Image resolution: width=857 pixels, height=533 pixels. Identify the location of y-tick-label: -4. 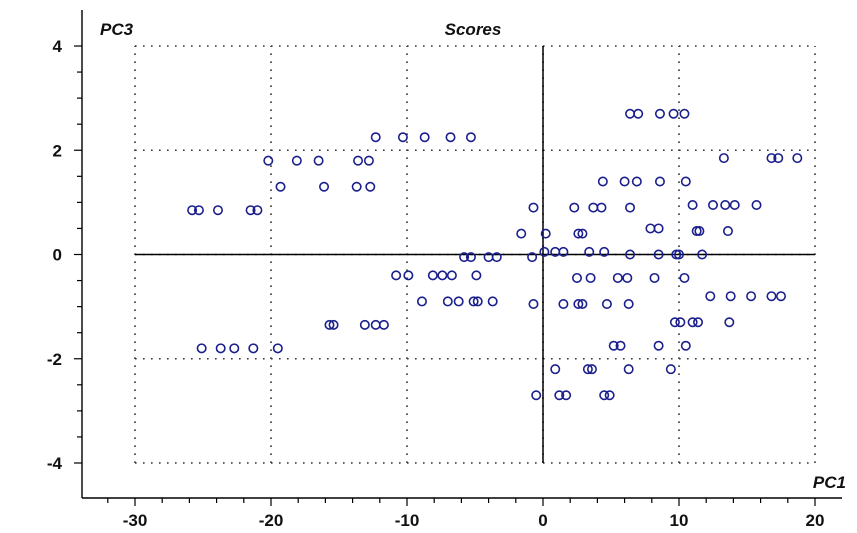
(55, 463).